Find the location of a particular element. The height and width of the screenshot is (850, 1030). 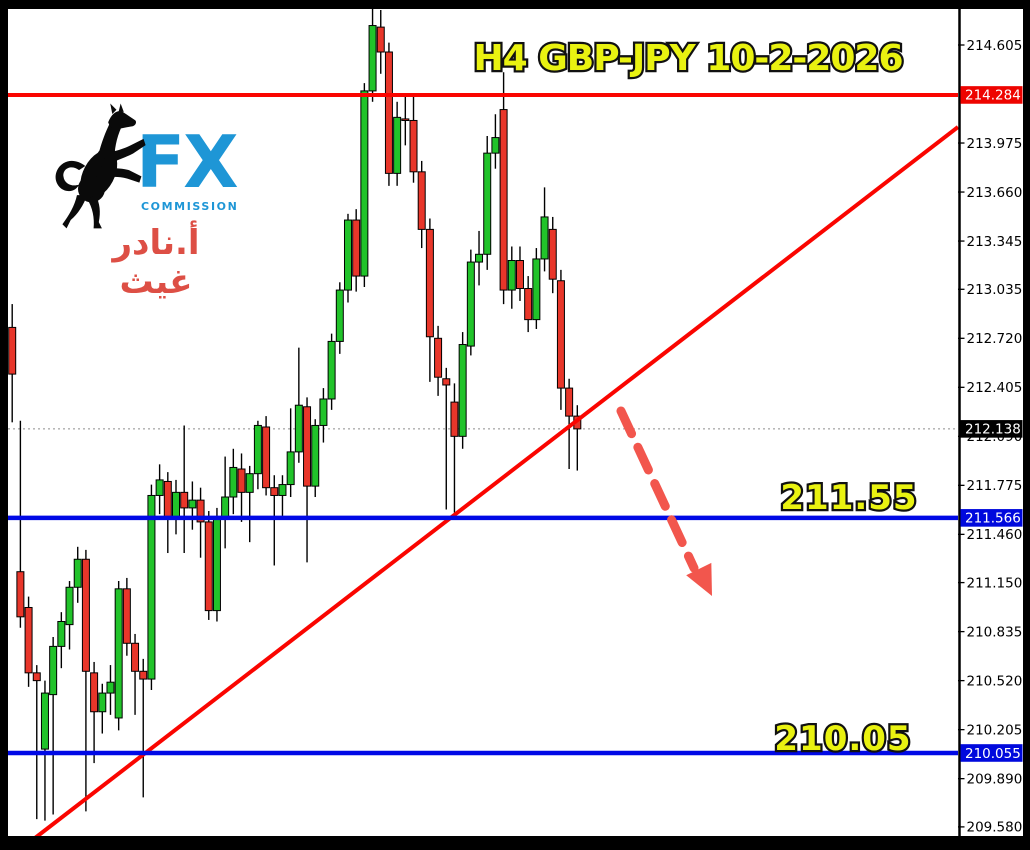

price-tick-label: 212.720 is located at coordinates (995, 339).